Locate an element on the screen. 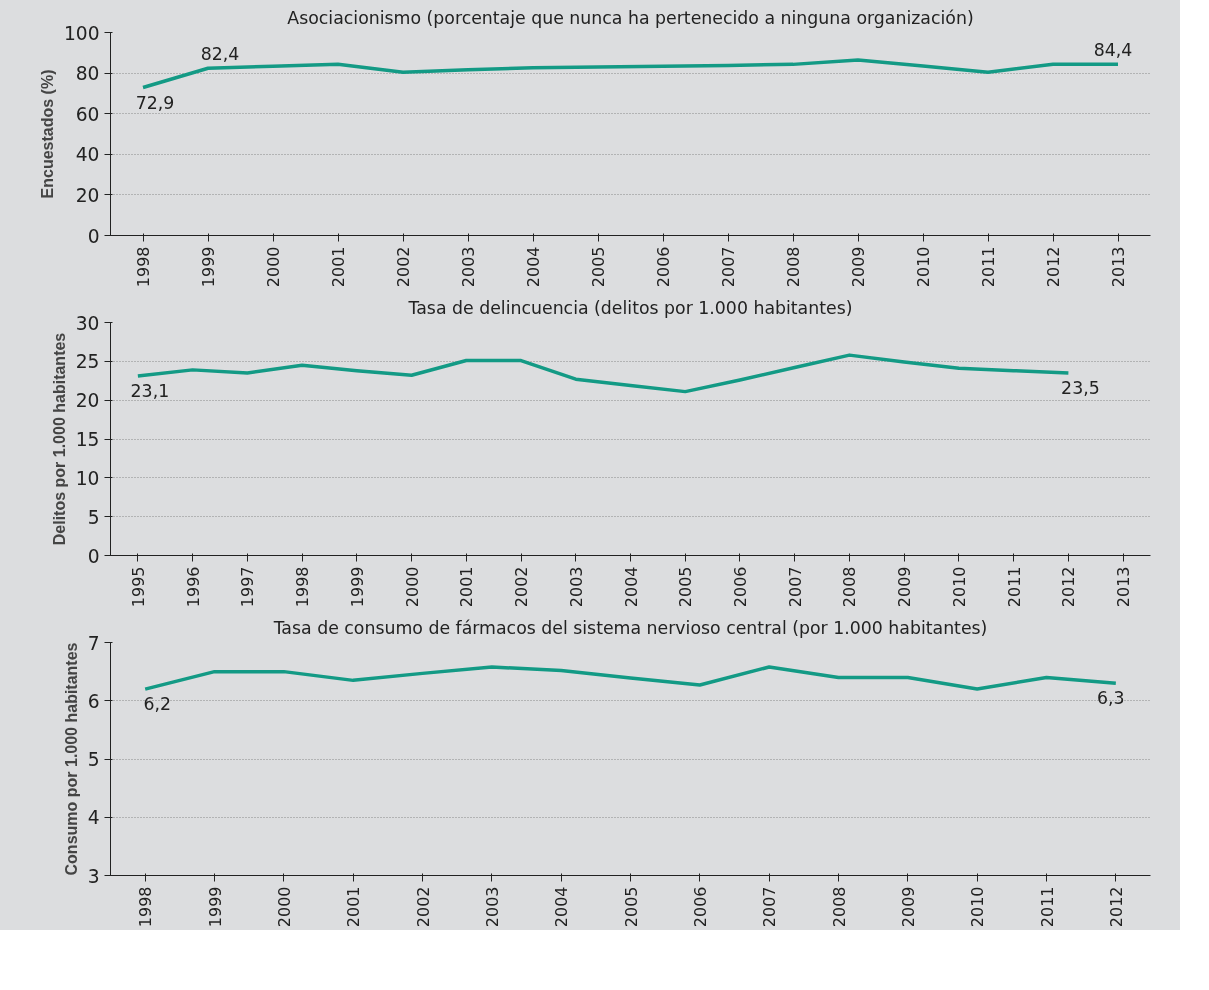 This screenshot has width=1209, height=990. y-axis-title: Encuestados (%) is located at coordinates (47, 134).